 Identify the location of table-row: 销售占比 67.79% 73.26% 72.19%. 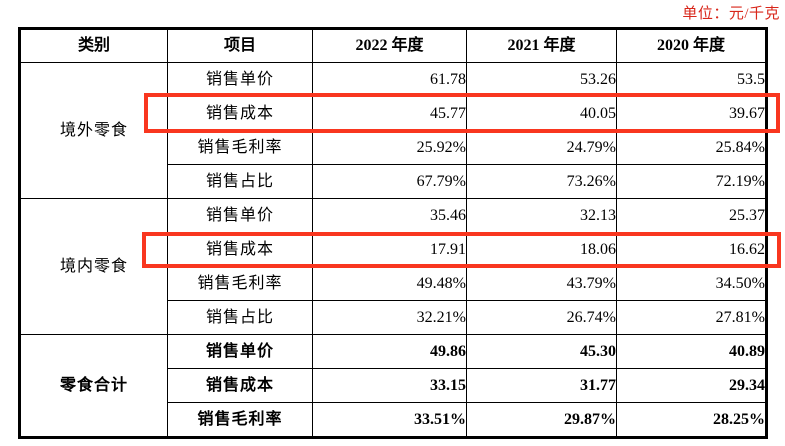
(393, 181).